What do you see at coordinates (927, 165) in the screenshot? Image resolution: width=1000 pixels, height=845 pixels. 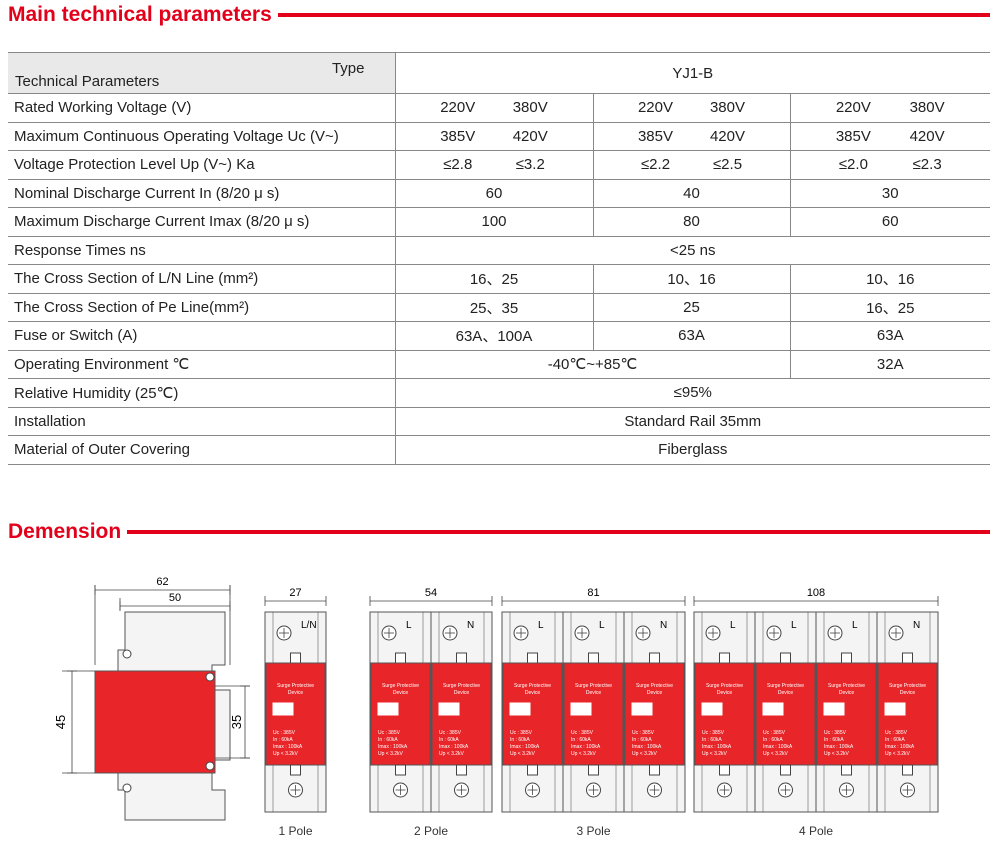 I see `value: ≤2.3` at bounding box center [927, 165].